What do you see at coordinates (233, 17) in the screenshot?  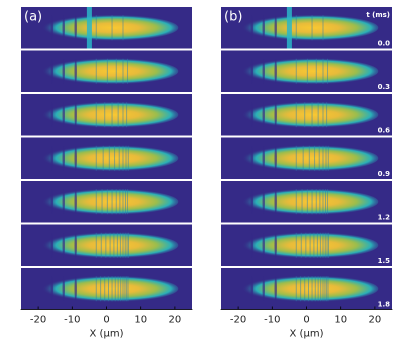 I see `panel-label: (b)` at bounding box center [233, 17].